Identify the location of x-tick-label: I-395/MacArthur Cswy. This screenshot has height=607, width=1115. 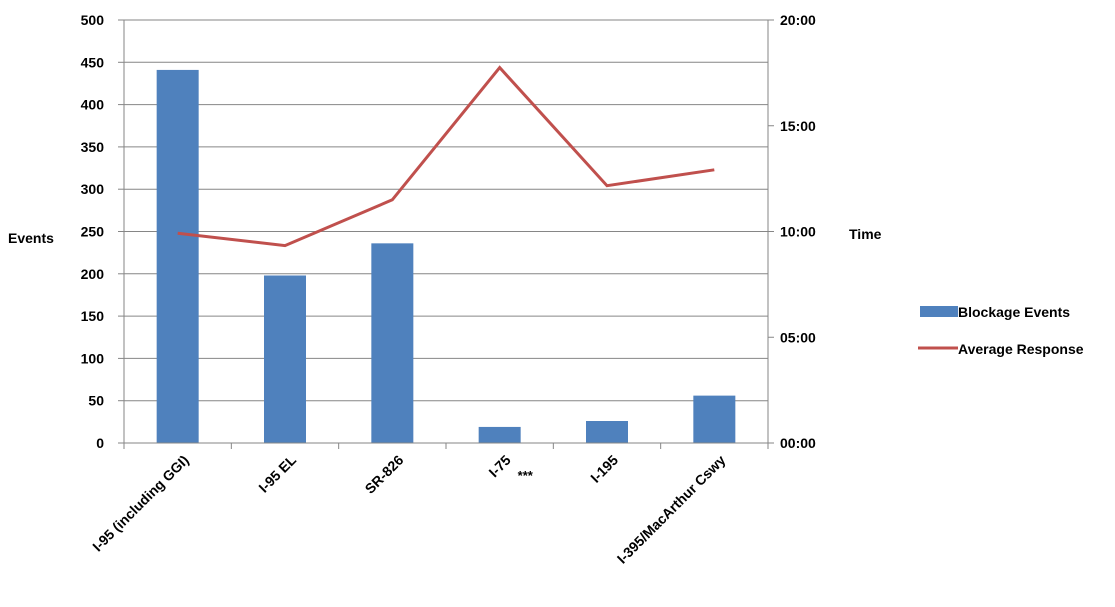
(671, 509).